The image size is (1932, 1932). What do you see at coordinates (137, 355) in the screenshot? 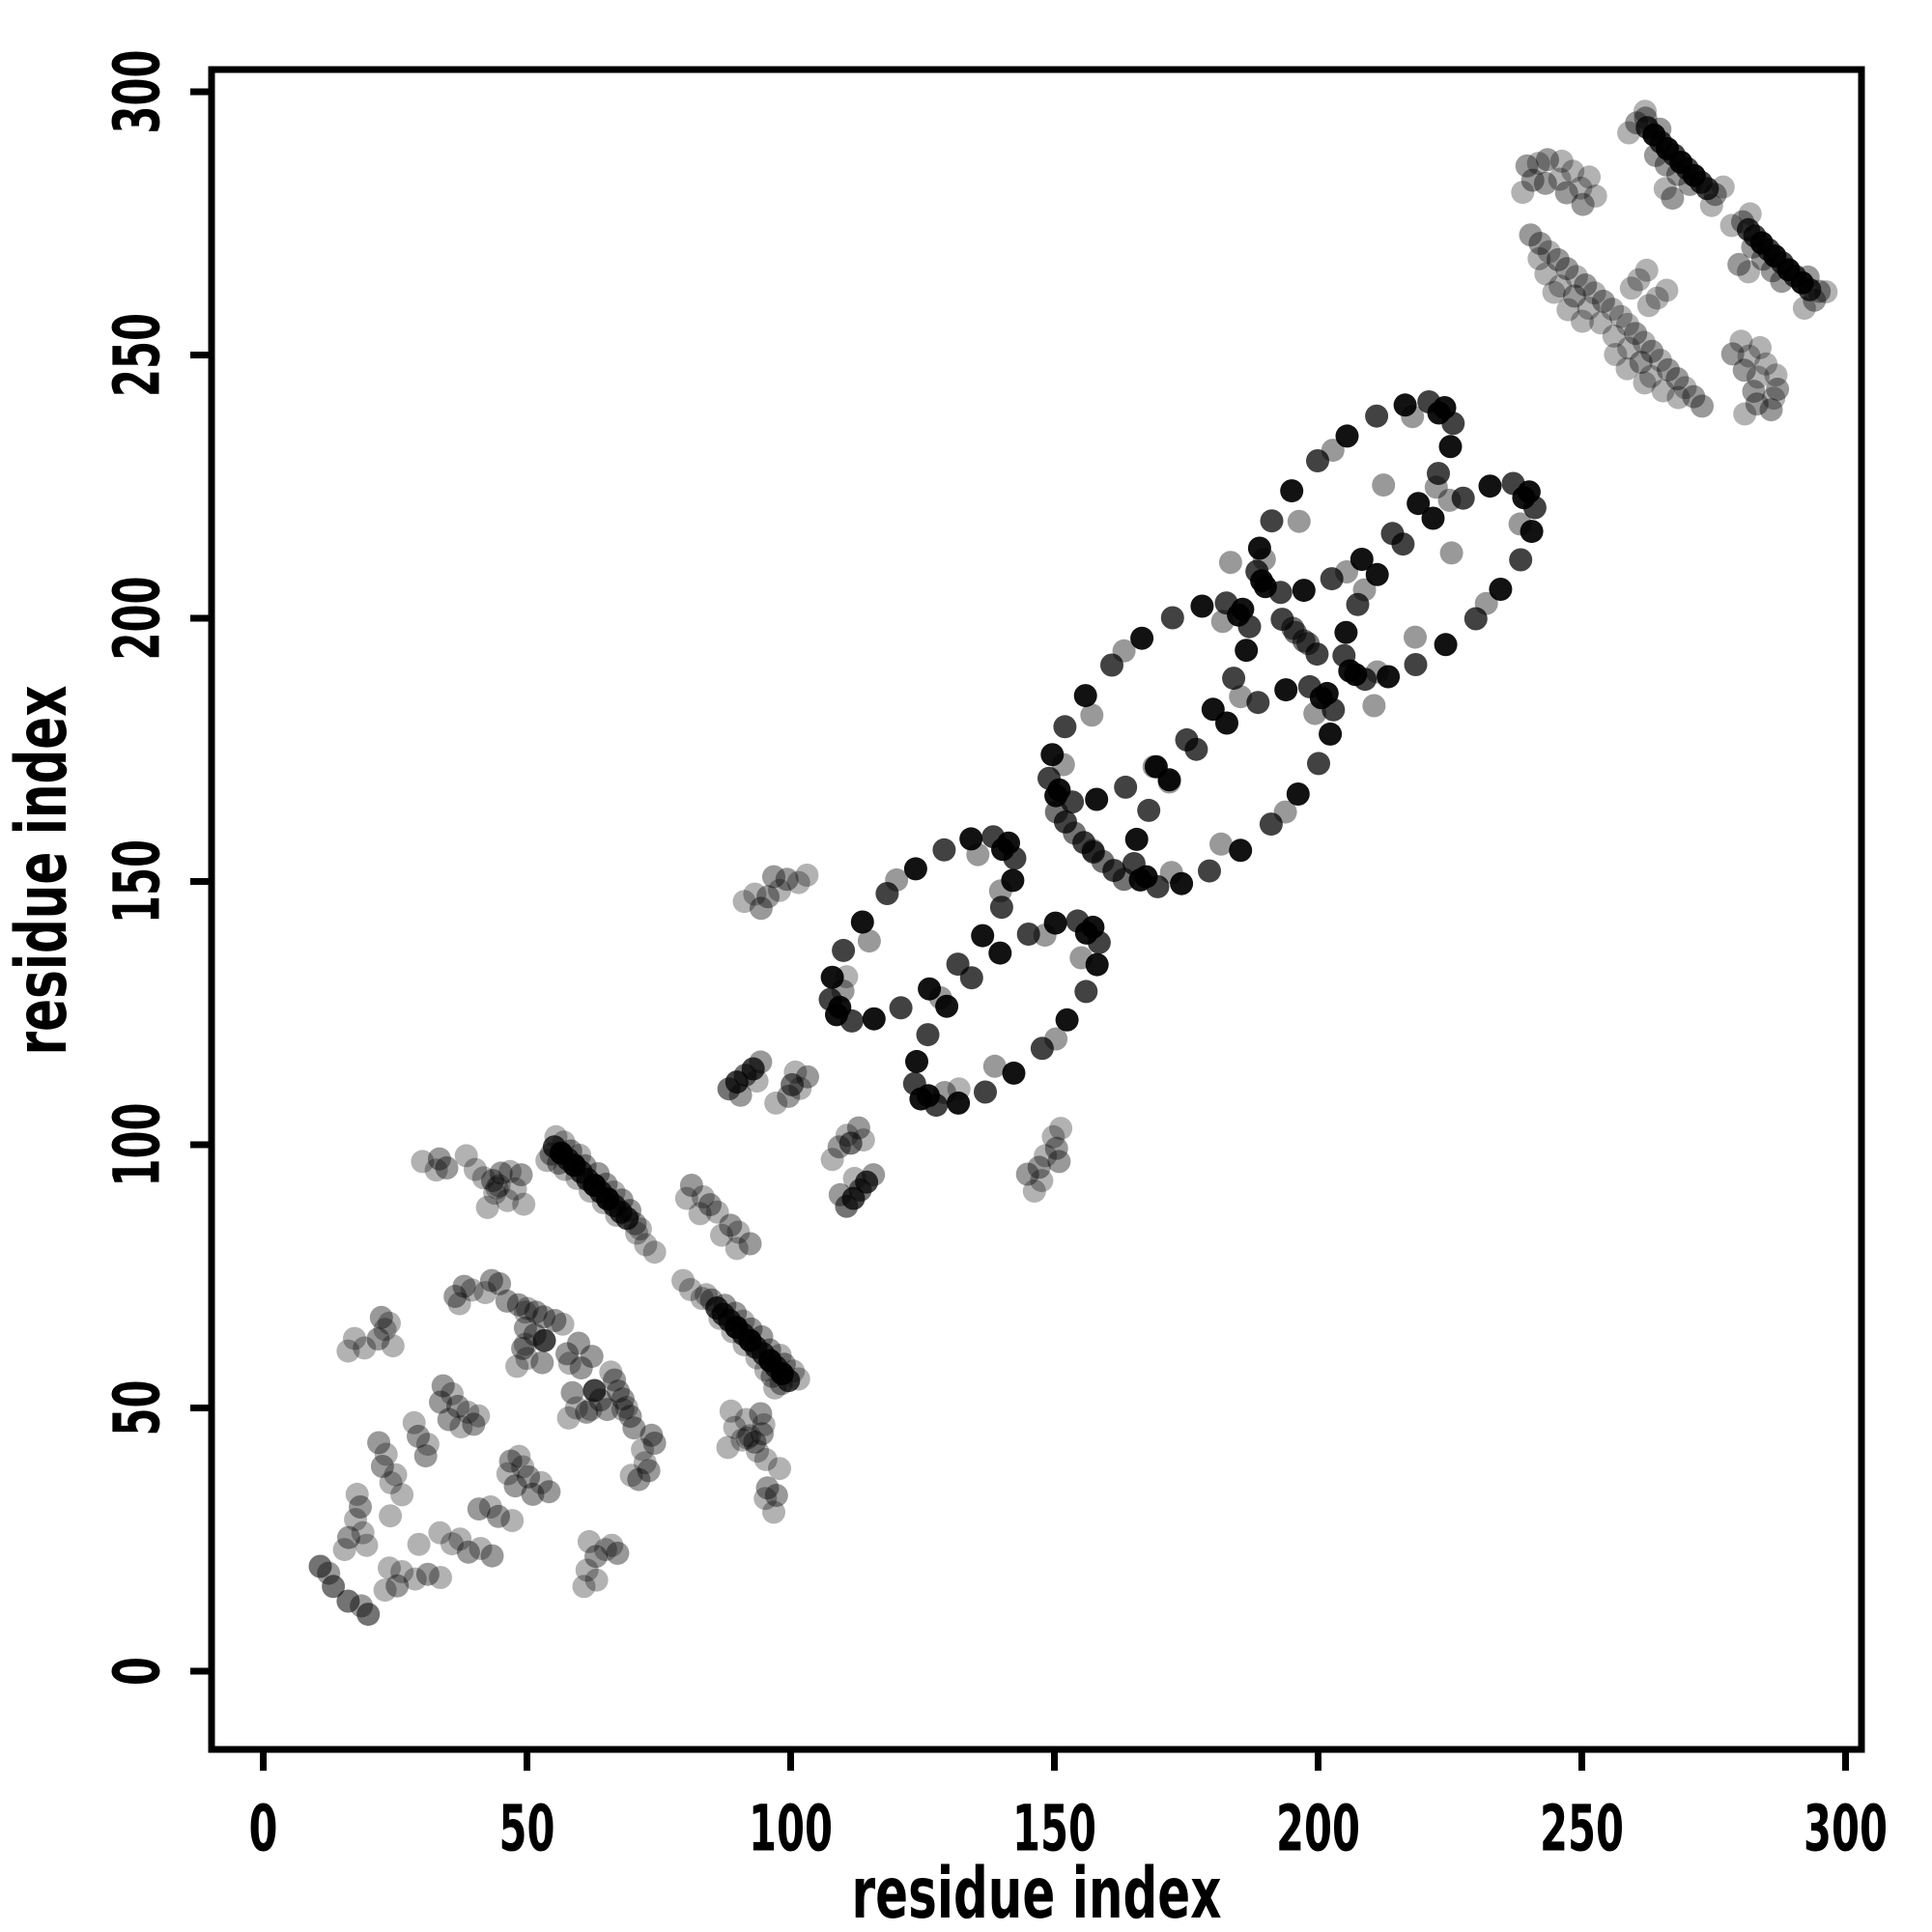
I see `y-tick-label: 250` at bounding box center [137, 355].